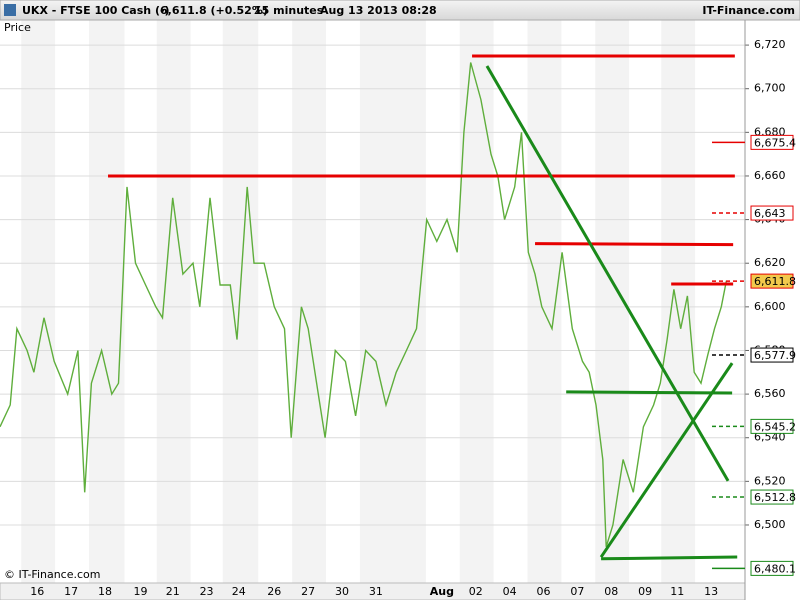 The width and height of the screenshot is (800, 600). Describe the element at coordinates (510, 591) in the screenshot. I see `x-tick-label: 04` at that location.